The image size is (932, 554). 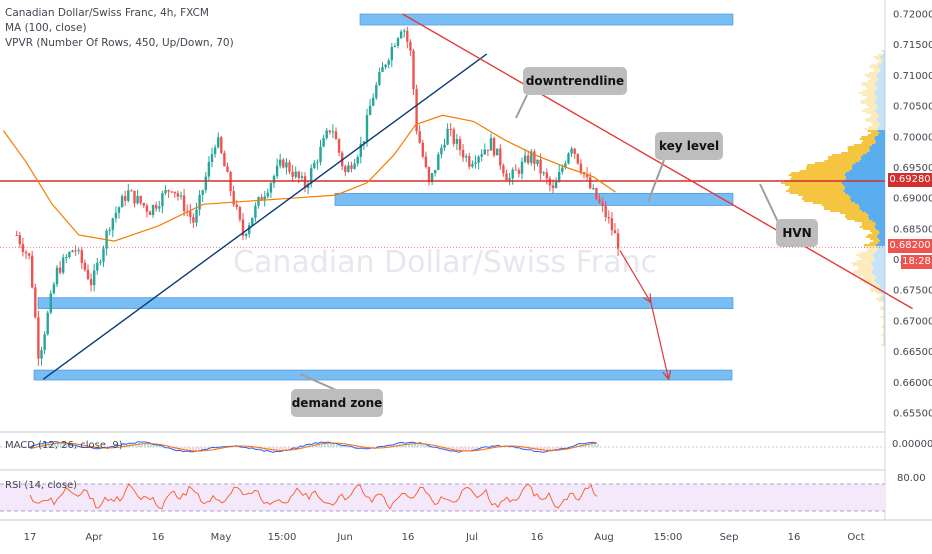 I want to click on rsi-label: RSI (14, close), so click(x=41, y=485).